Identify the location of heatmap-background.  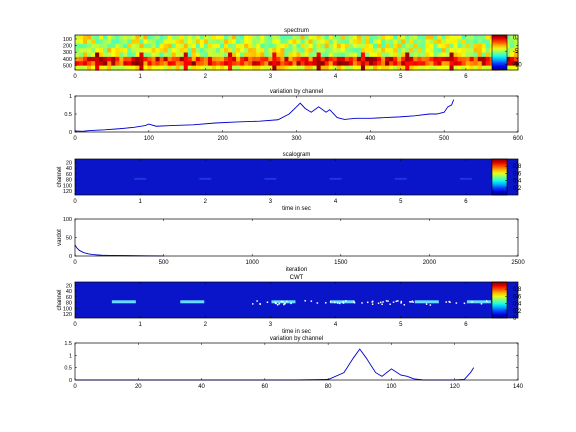
(296, 300).